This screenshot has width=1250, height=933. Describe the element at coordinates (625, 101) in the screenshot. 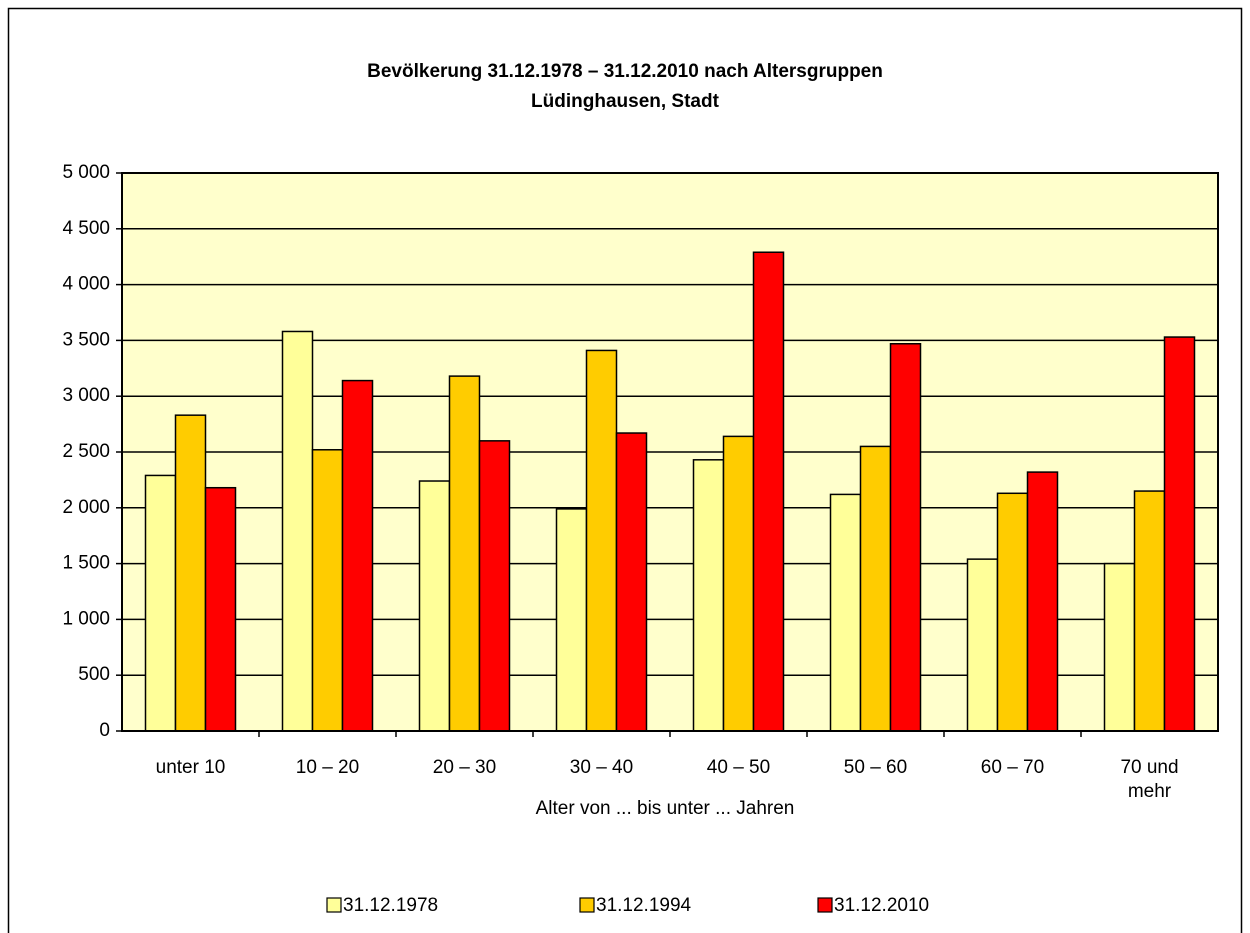

I see `chart-subtitle: Lüdinghausen, Stadt` at that location.